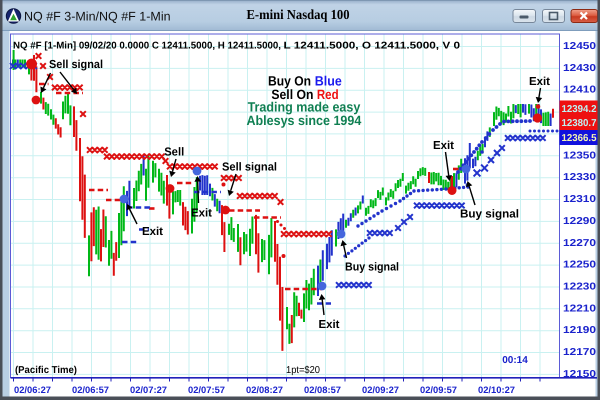 The width and height of the screenshot is (600, 400). I want to click on svg-text: 12310, so click(580, 199).